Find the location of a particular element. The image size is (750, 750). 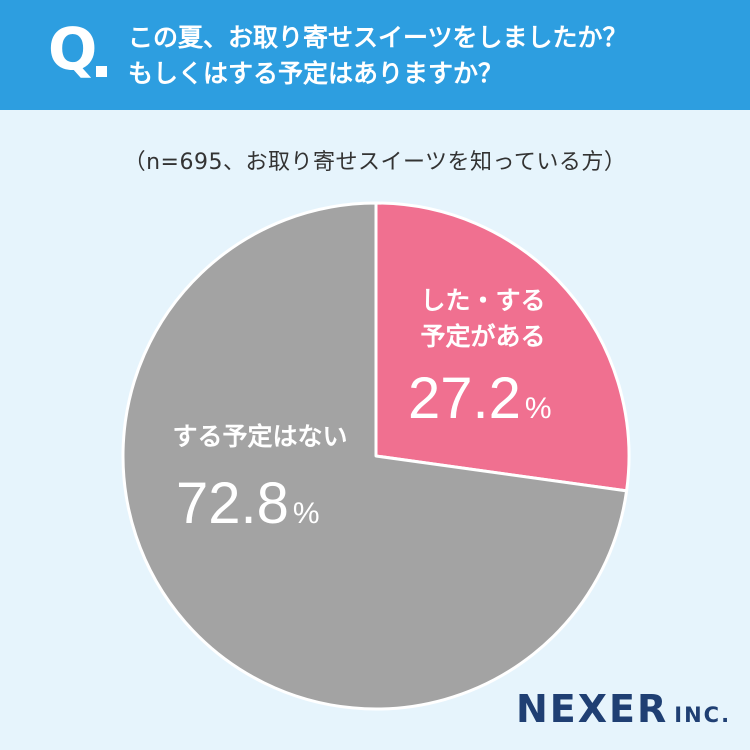

slice-value-no-unit: % is located at coordinates (306, 513).